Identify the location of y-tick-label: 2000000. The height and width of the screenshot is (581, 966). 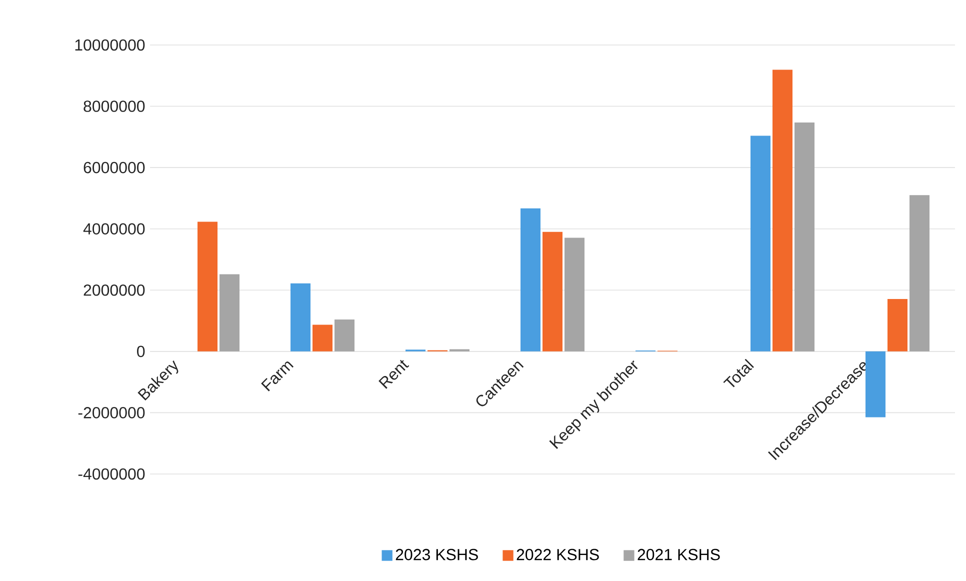
(114, 290).